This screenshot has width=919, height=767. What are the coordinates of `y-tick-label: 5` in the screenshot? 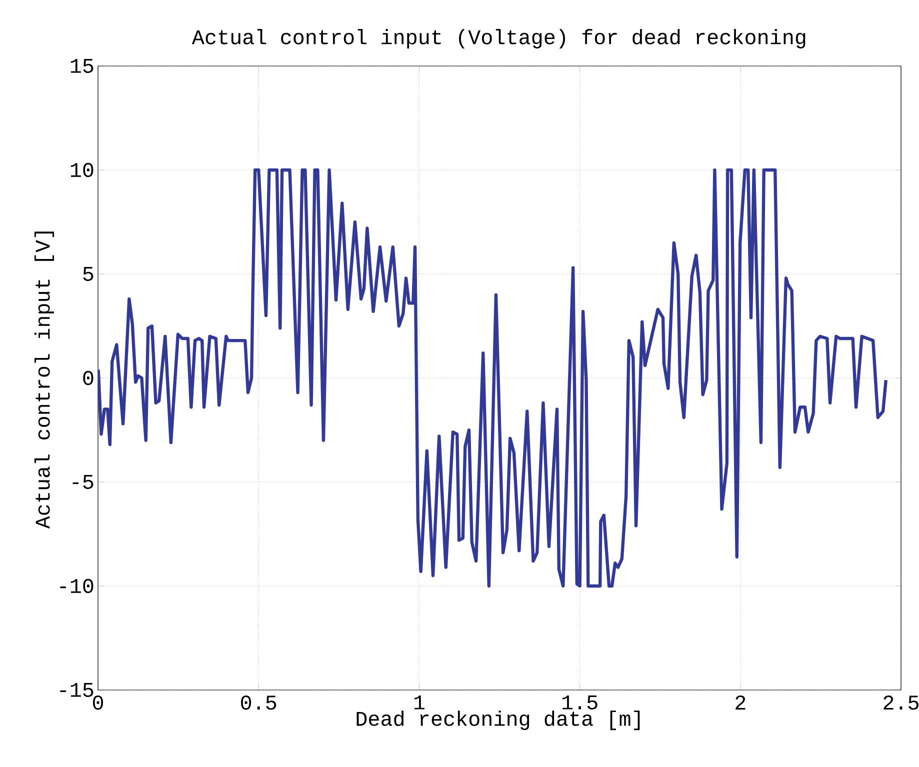 It's located at (88, 274).